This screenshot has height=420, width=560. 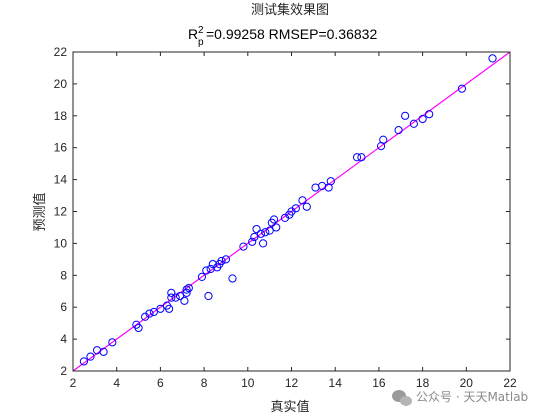 I want to click on y-tick-label: 18, so click(x=61, y=116).